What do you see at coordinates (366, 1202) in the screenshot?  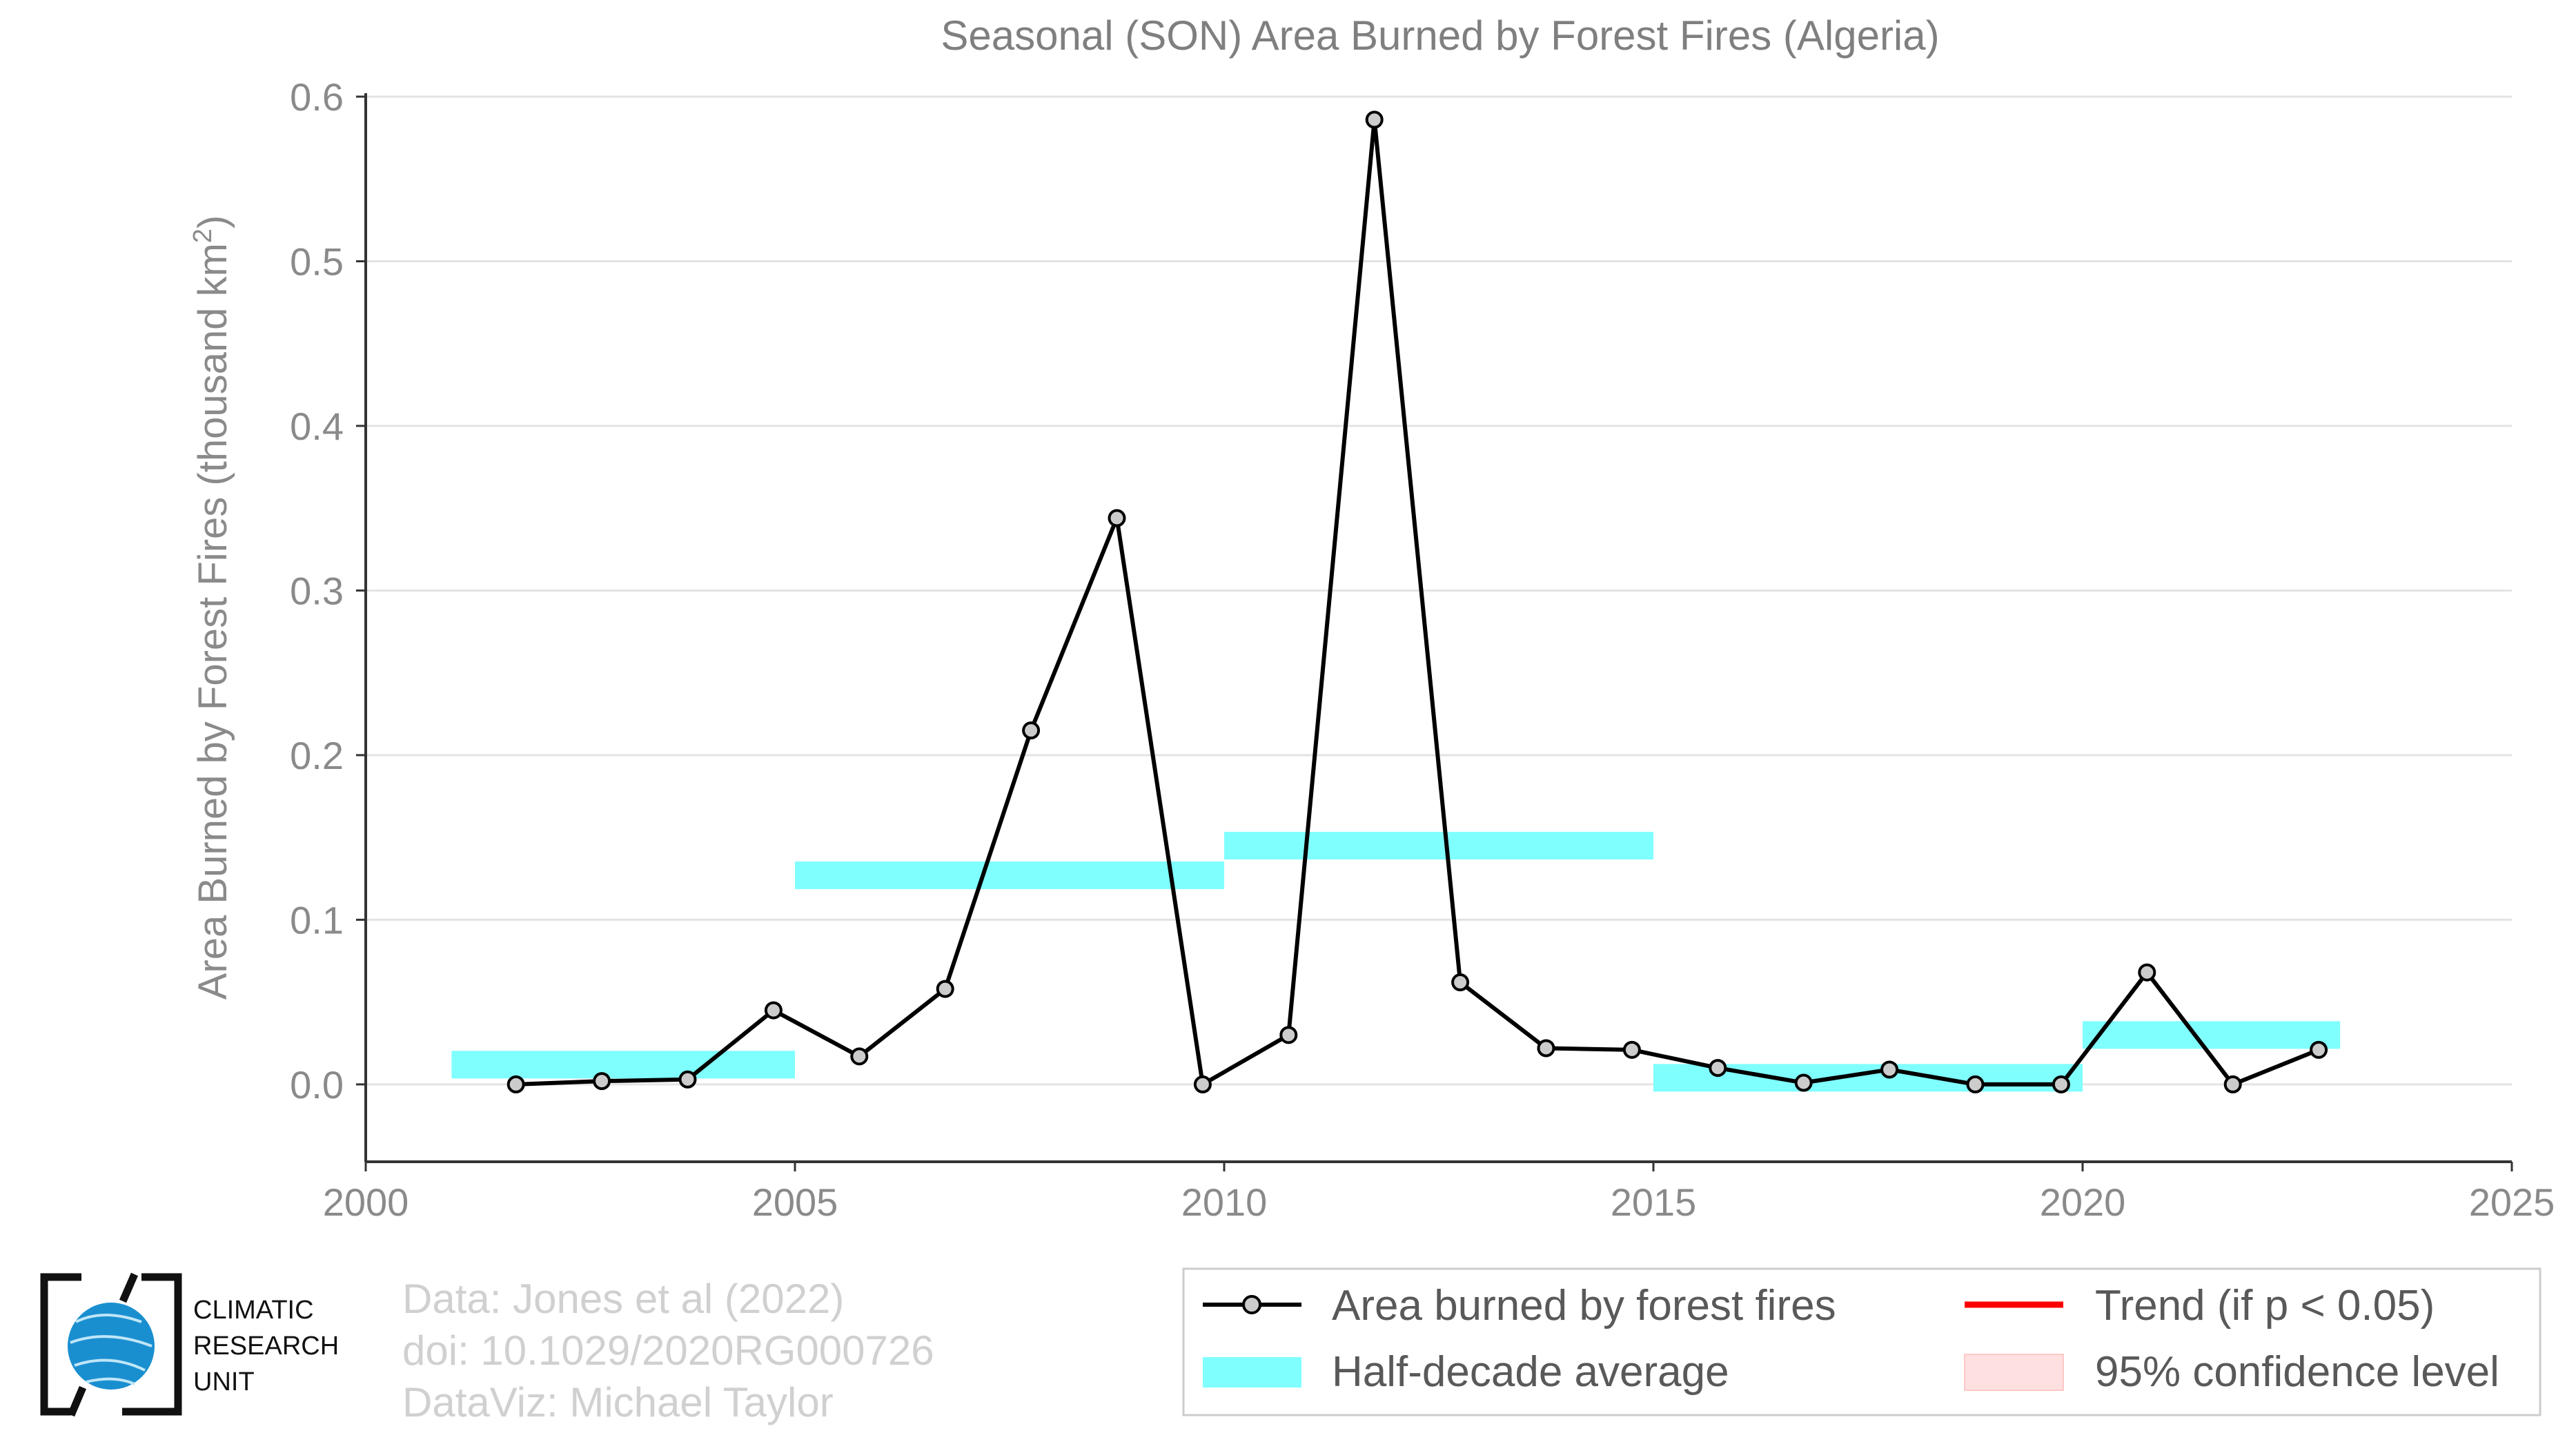 I see `x-tick-label: 2000` at bounding box center [366, 1202].